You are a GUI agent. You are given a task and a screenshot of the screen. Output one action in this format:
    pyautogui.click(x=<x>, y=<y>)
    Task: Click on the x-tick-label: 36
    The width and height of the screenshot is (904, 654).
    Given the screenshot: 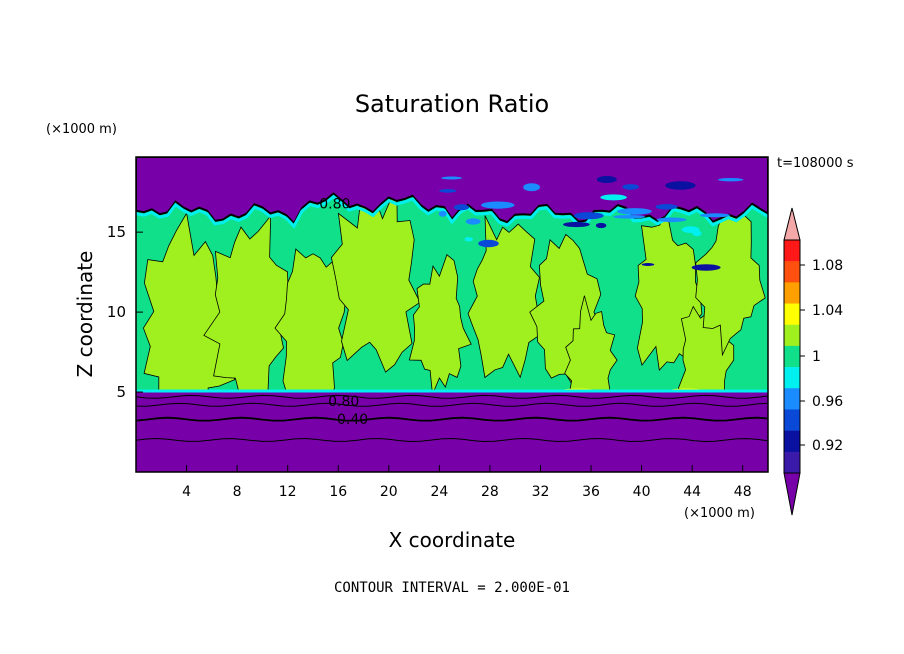 What is the action you would take?
    pyautogui.click(x=591, y=492)
    